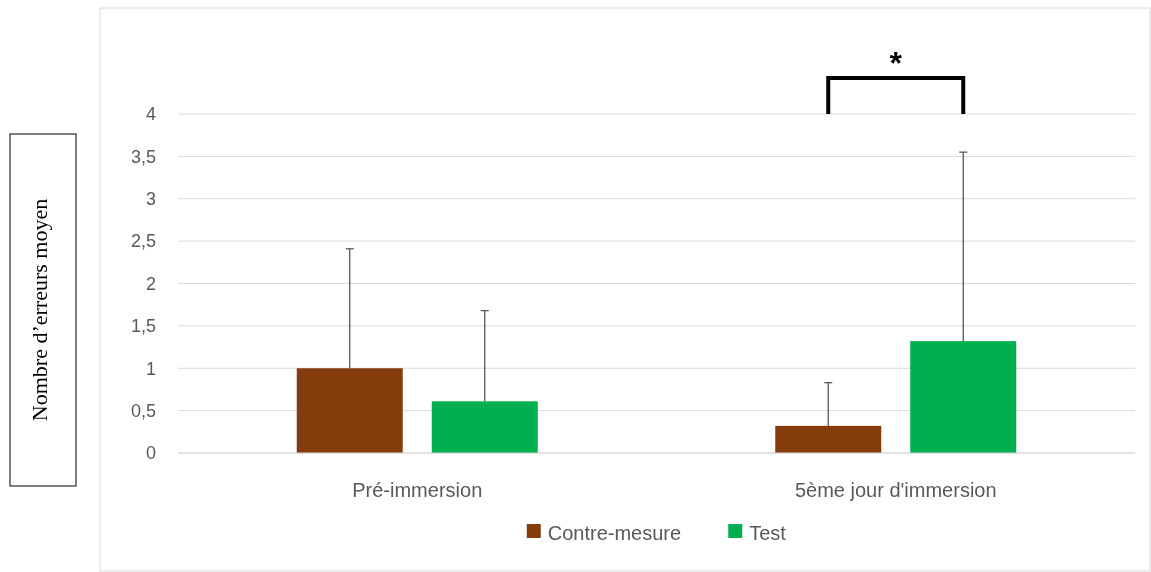 Image resolution: width=1151 pixels, height=572 pixels. What do you see at coordinates (150, 283) in the screenshot?
I see `y-tick-label: 2` at bounding box center [150, 283].